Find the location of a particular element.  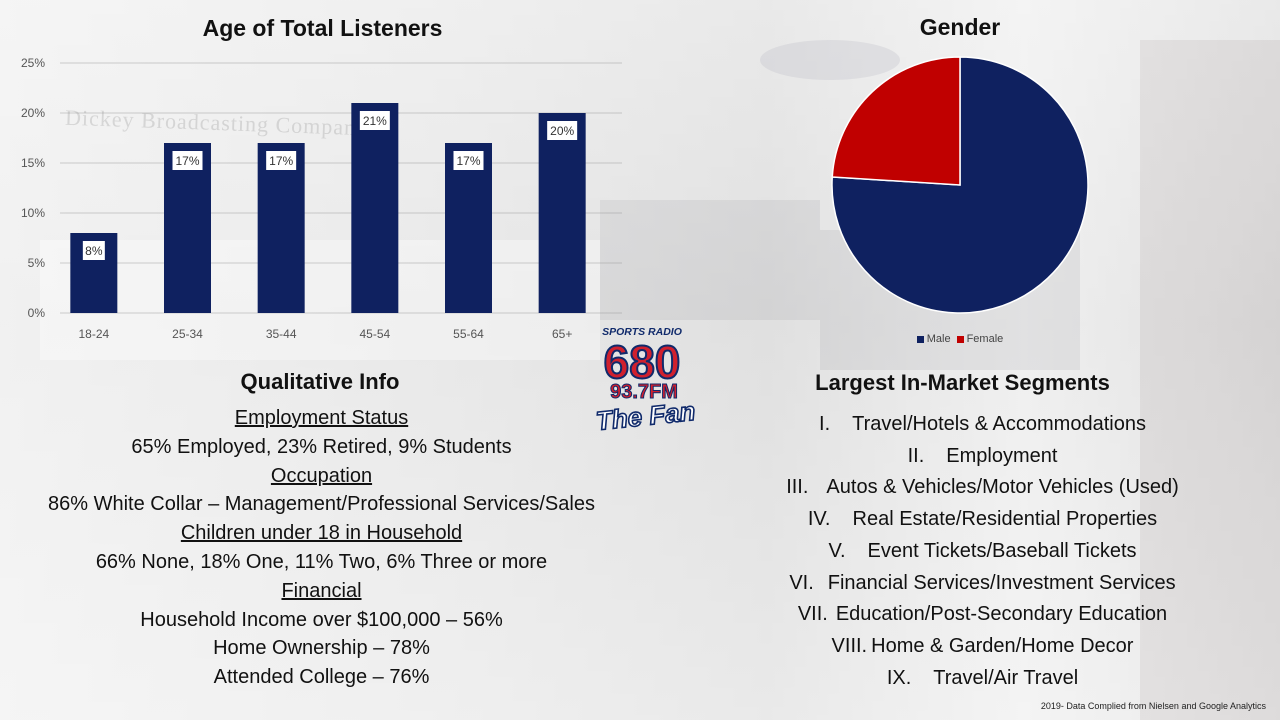

segment-number: V. is located at coordinates (837, 550).